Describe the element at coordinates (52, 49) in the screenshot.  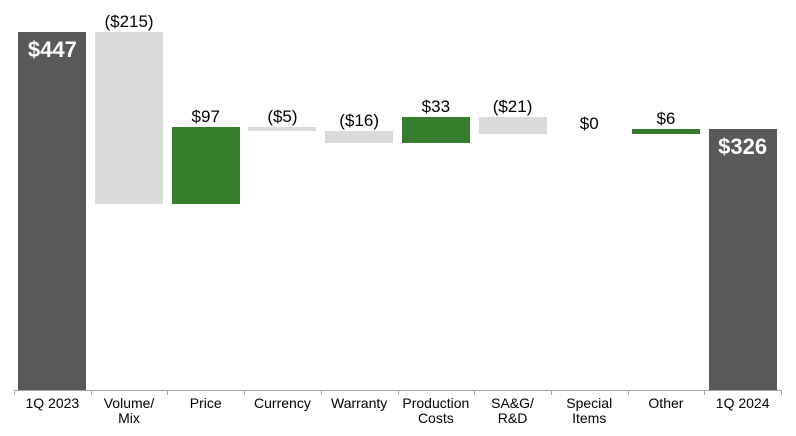
I see `bar-total-label: $447` at that location.